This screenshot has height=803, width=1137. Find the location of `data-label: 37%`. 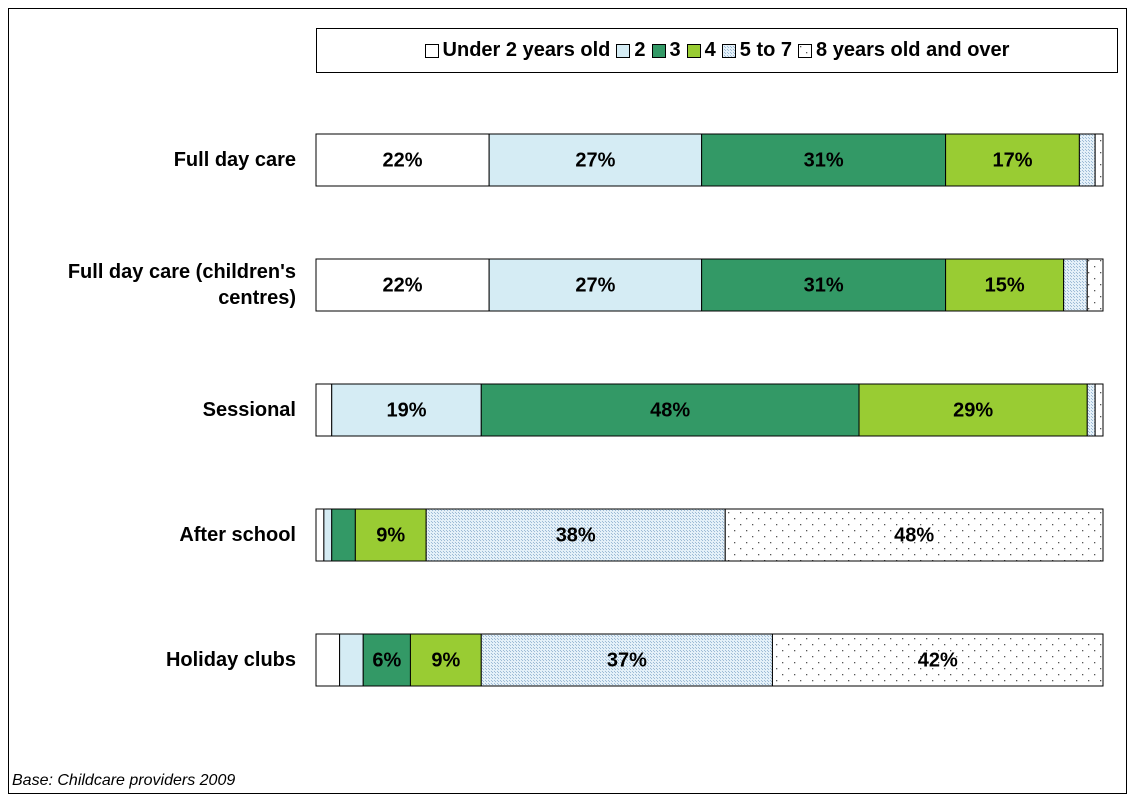

data-label: 37% is located at coordinates (627, 660).